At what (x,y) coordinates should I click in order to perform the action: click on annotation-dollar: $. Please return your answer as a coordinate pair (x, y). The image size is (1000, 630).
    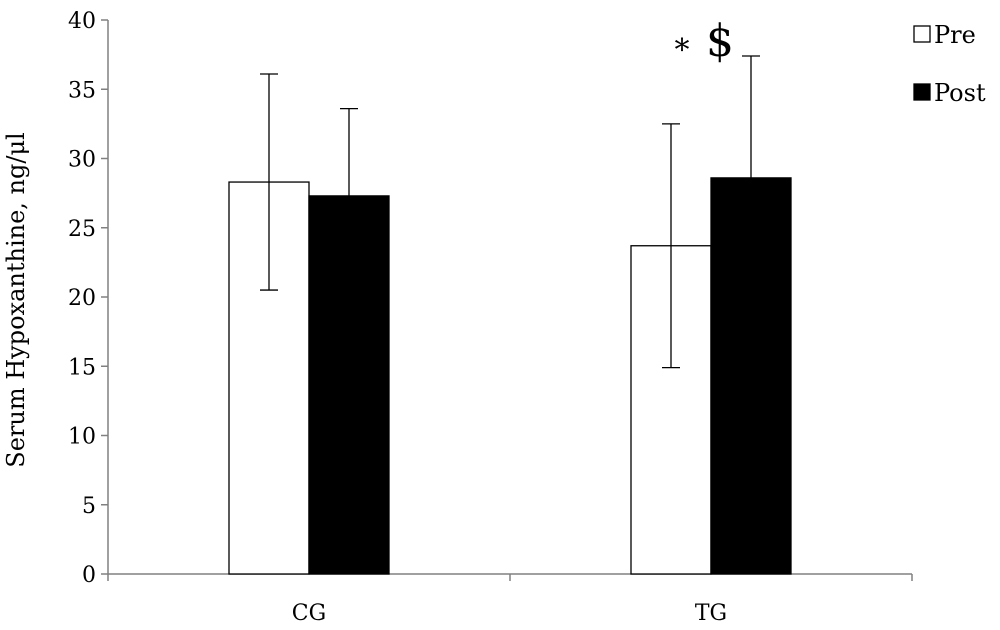
    Looking at the image, I should click on (720, 41).